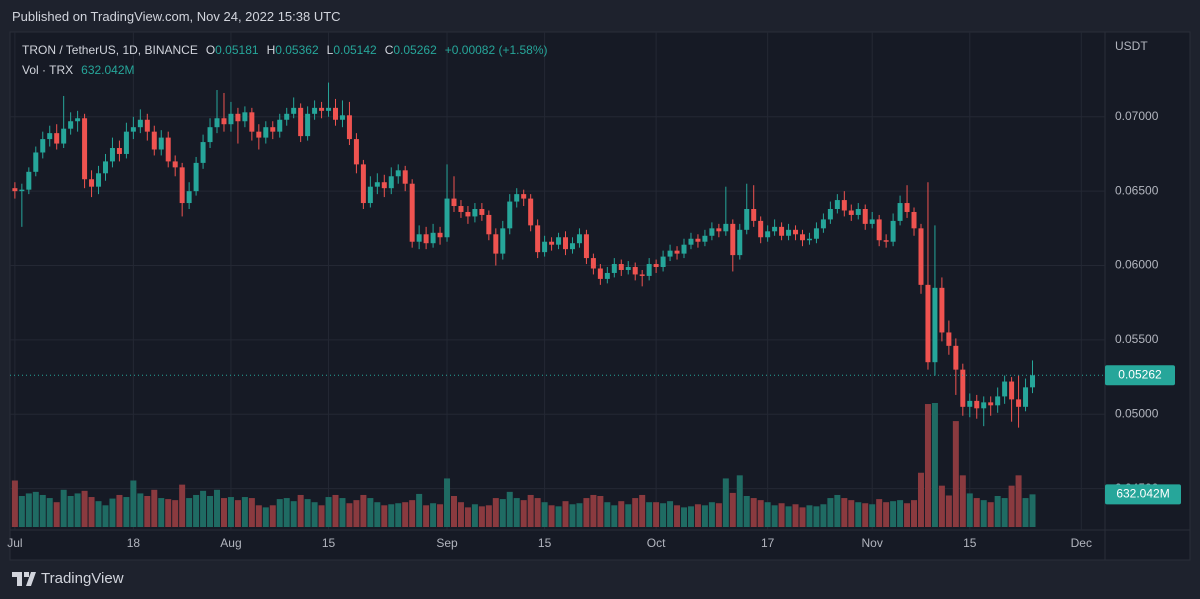 Image resolution: width=1200 pixels, height=599 pixels. I want to click on ohlc-label: O, so click(210, 50).